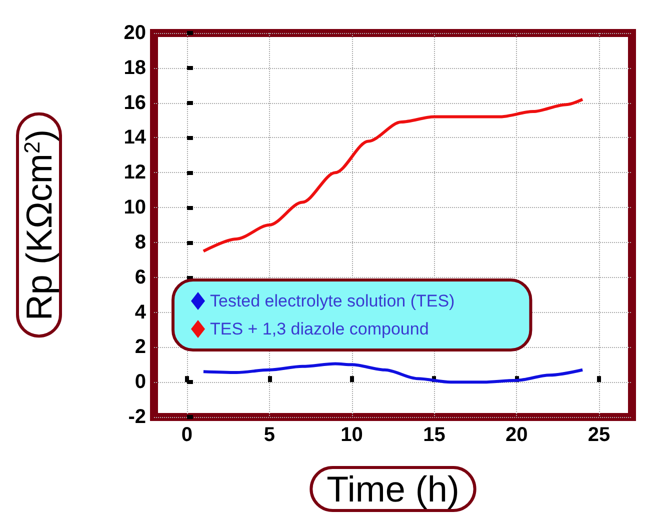  What do you see at coordinates (135, 103) in the screenshot?
I see `y-tick-label: 16` at bounding box center [135, 103].